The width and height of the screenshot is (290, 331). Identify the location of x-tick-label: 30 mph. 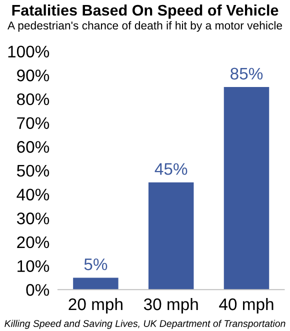
(171, 306).